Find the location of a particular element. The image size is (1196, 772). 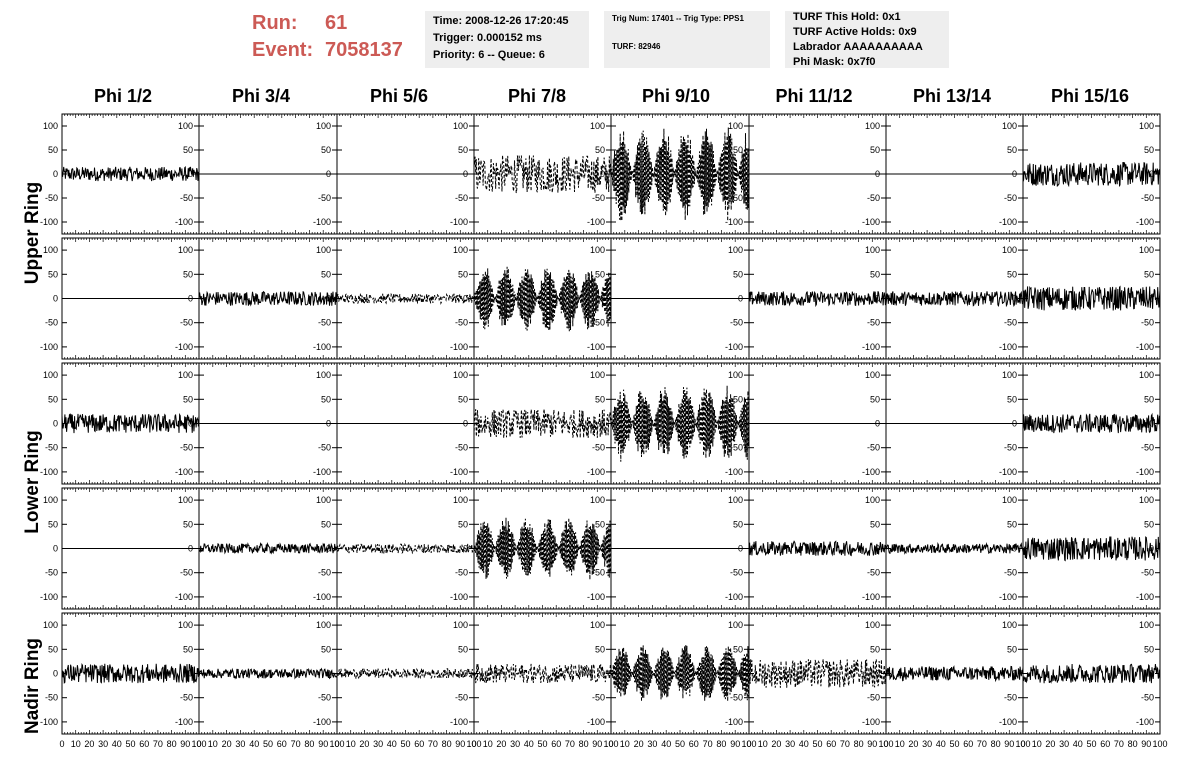

column-header-phi-9-10: Phi 9/10 is located at coordinates (676, 96).